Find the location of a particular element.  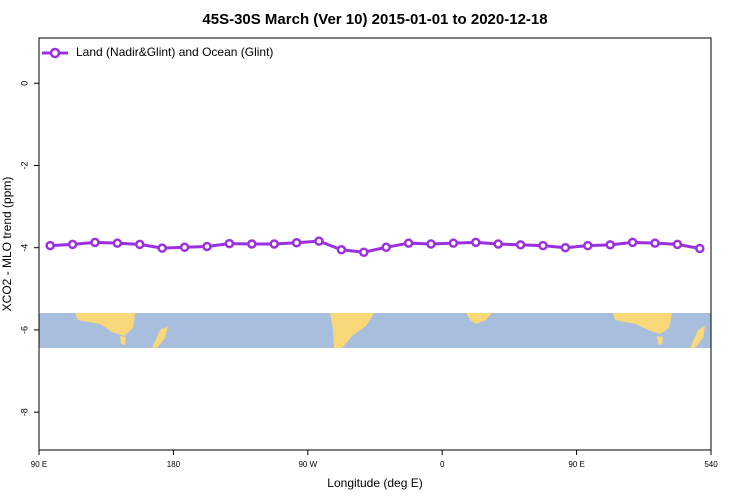

y-tick-label: -4 is located at coordinates (24, 248).